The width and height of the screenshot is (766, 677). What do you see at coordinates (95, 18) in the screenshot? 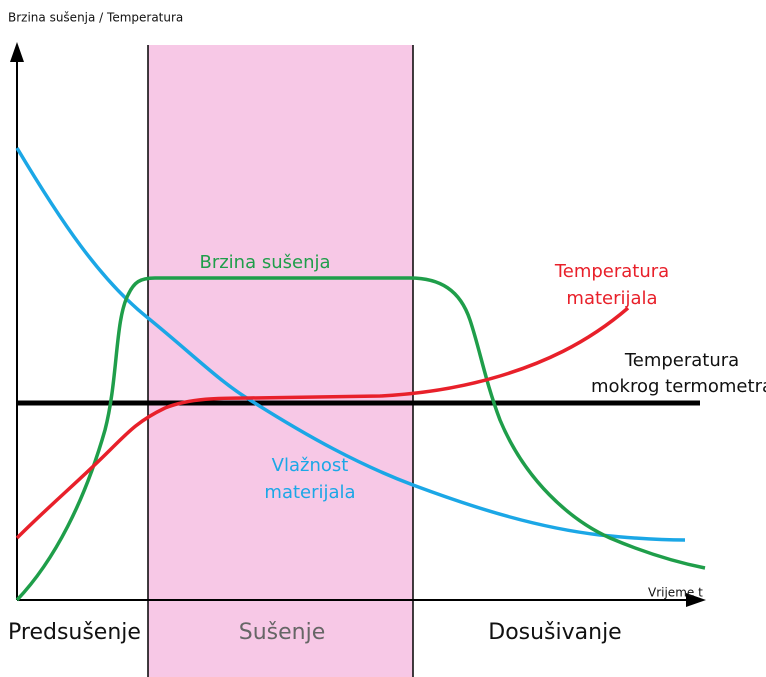
I see `y-axis-label: Brzina sušenja / Temperatura` at bounding box center [95, 18].